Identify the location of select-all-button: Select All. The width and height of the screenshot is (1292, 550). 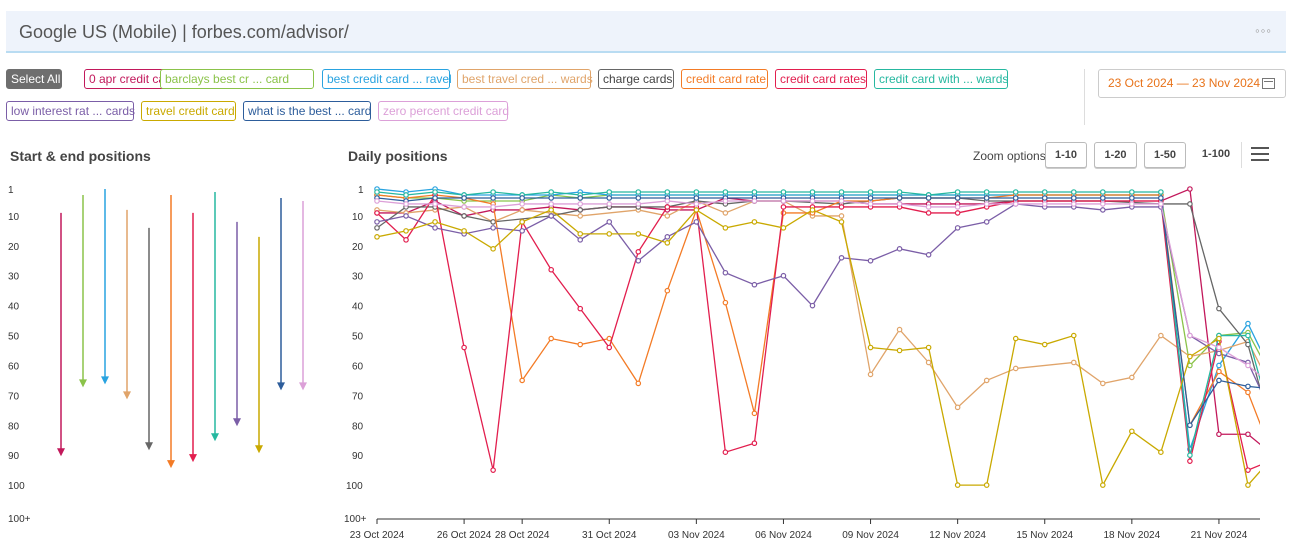
(34, 79).